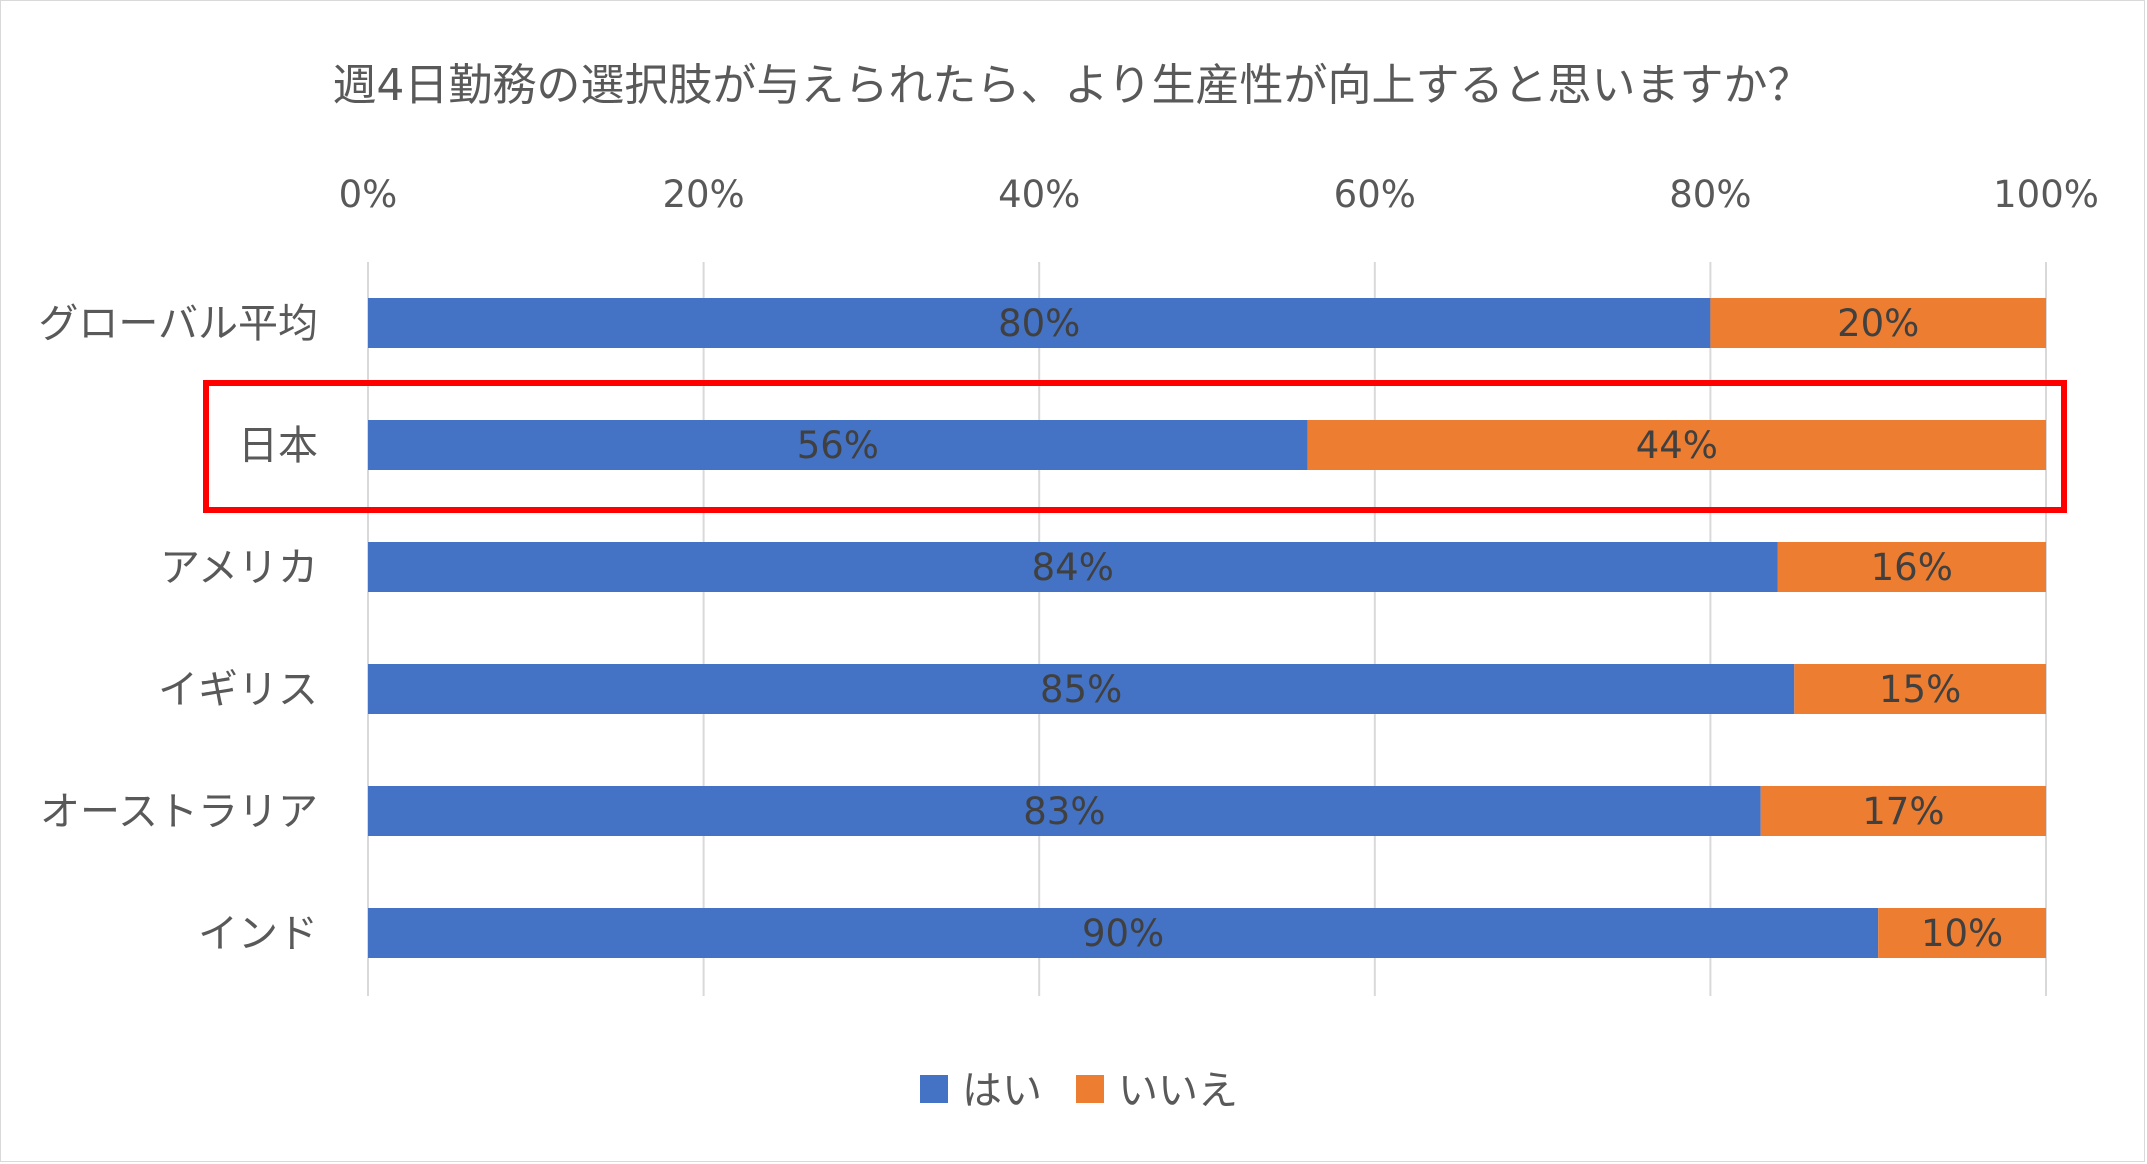  I want to click on data-label: 20%, so click(1878, 323).